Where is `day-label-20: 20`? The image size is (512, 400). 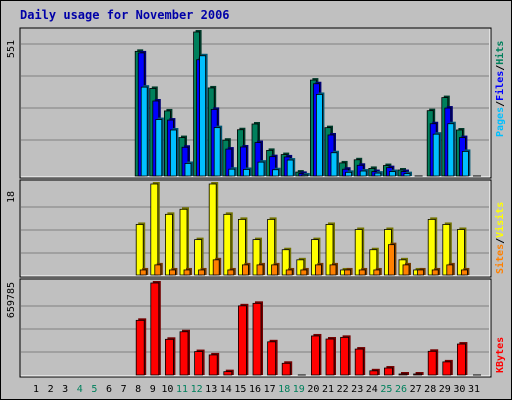 day-label-20: 20 is located at coordinates (313, 389).